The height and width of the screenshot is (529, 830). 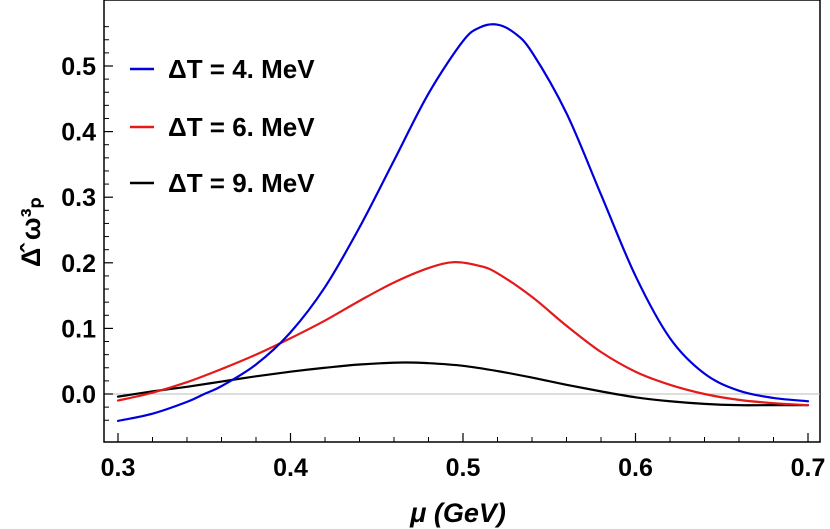 What do you see at coordinates (463, 468) in the screenshot?
I see `x-tick-label: 0.5` at bounding box center [463, 468].